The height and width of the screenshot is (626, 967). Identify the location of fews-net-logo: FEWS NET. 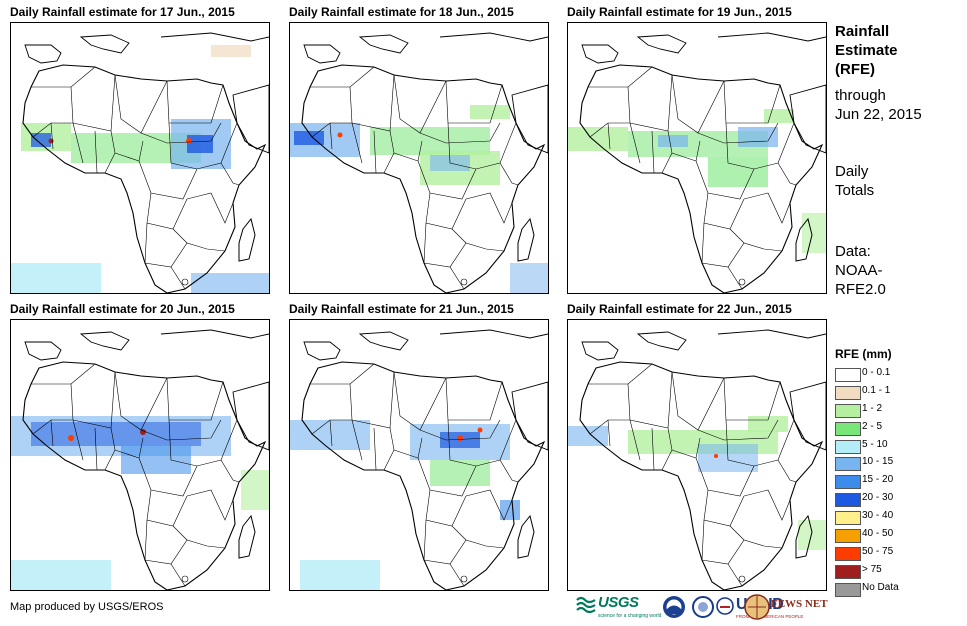
(786, 607).